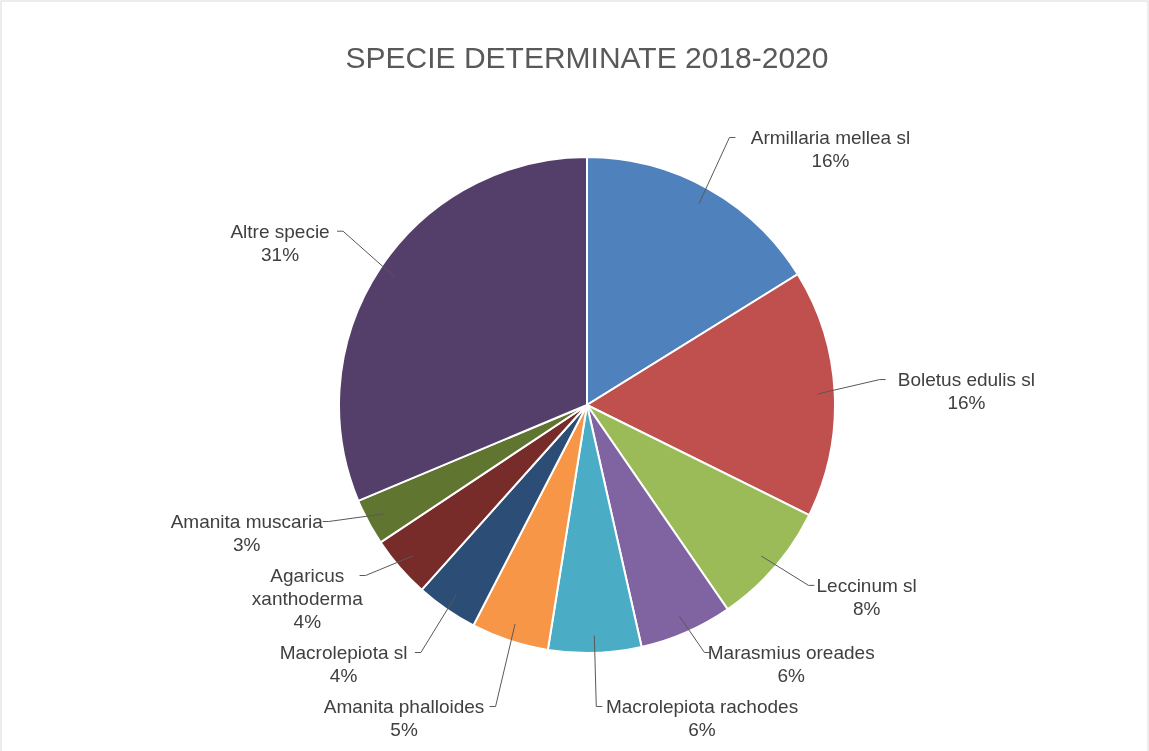  I want to click on data-label: 8%, so click(866, 608).